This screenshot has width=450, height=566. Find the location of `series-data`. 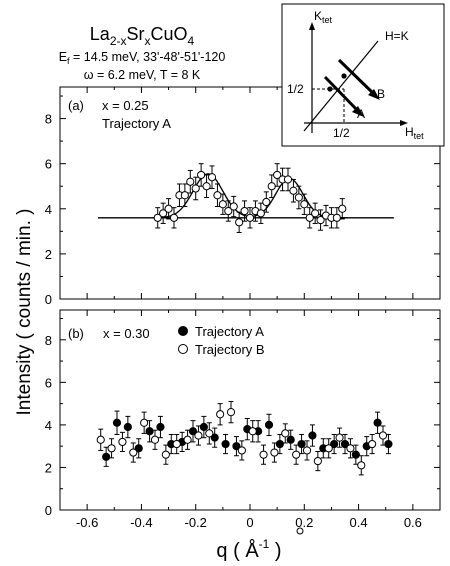

series-data is located at coordinates (250, 198).